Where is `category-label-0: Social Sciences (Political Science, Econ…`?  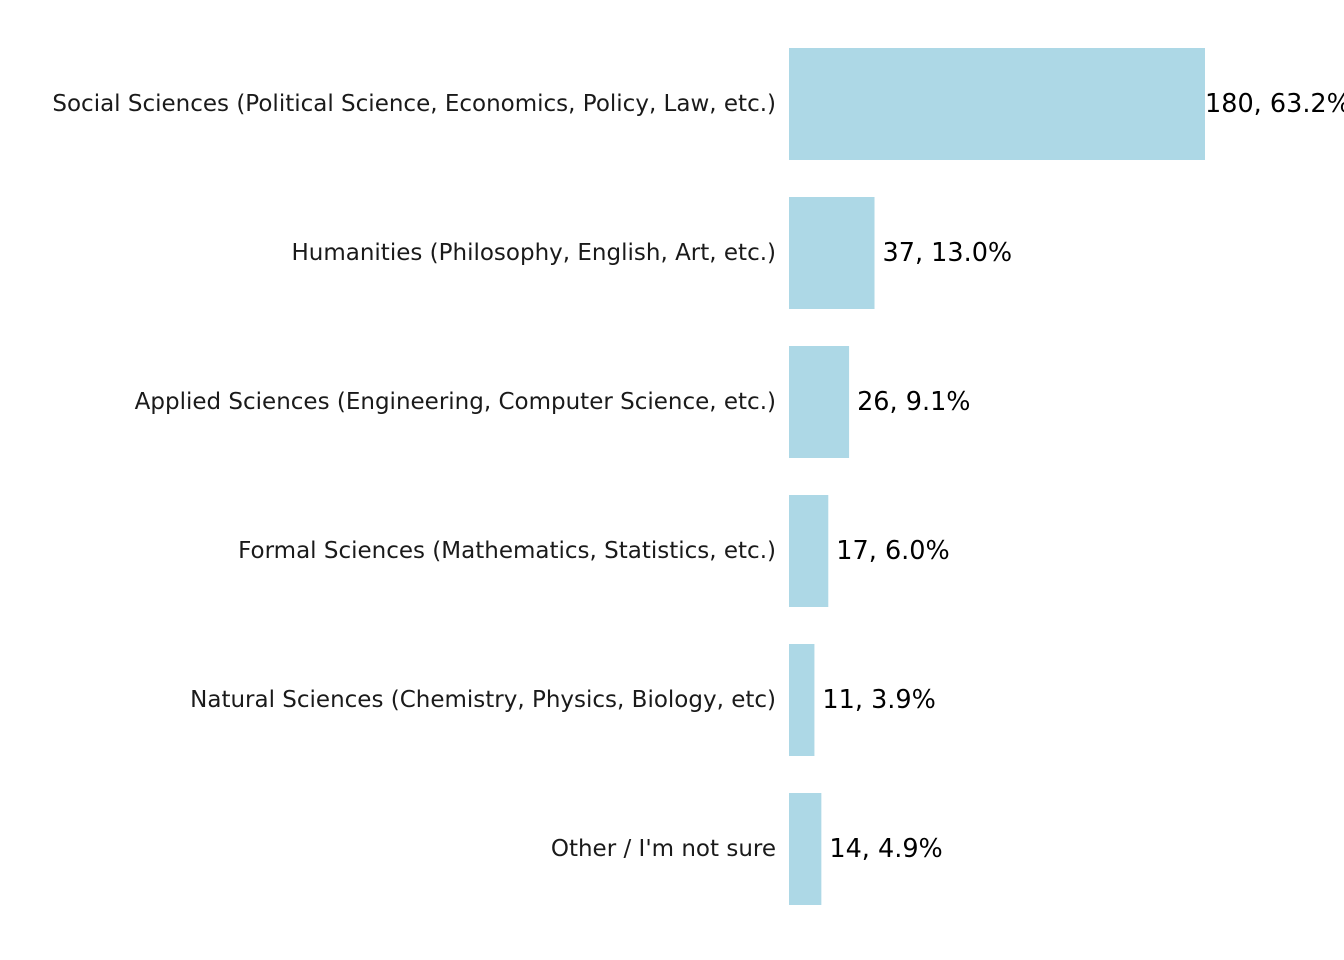
category-label-0: Social Sciences (Political Science, Econ… is located at coordinates (414, 104).